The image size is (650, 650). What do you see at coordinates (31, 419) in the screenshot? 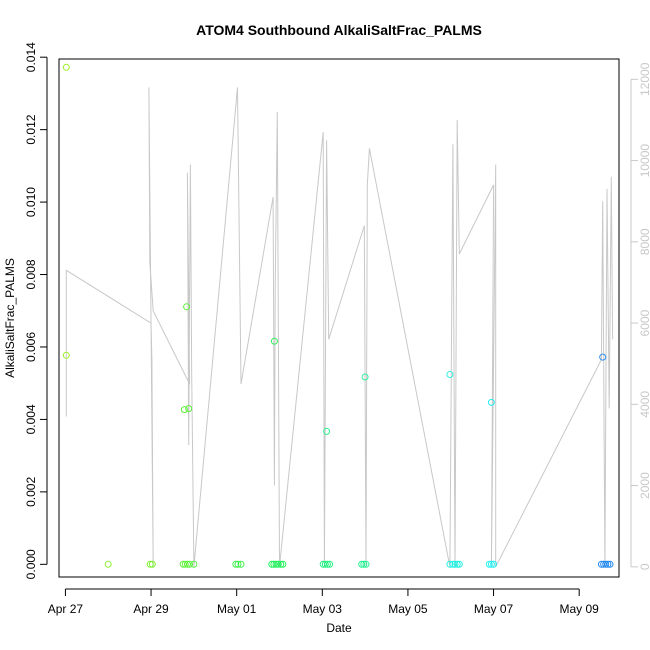
I see `y-tick-label: 0.004` at bounding box center [31, 419].